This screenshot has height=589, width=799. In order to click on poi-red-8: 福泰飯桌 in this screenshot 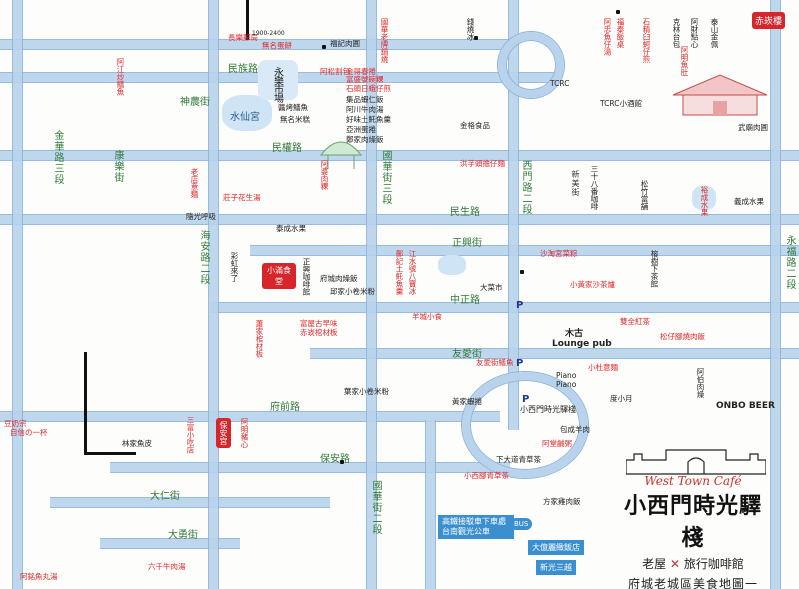, I will do `click(620, 33)`.